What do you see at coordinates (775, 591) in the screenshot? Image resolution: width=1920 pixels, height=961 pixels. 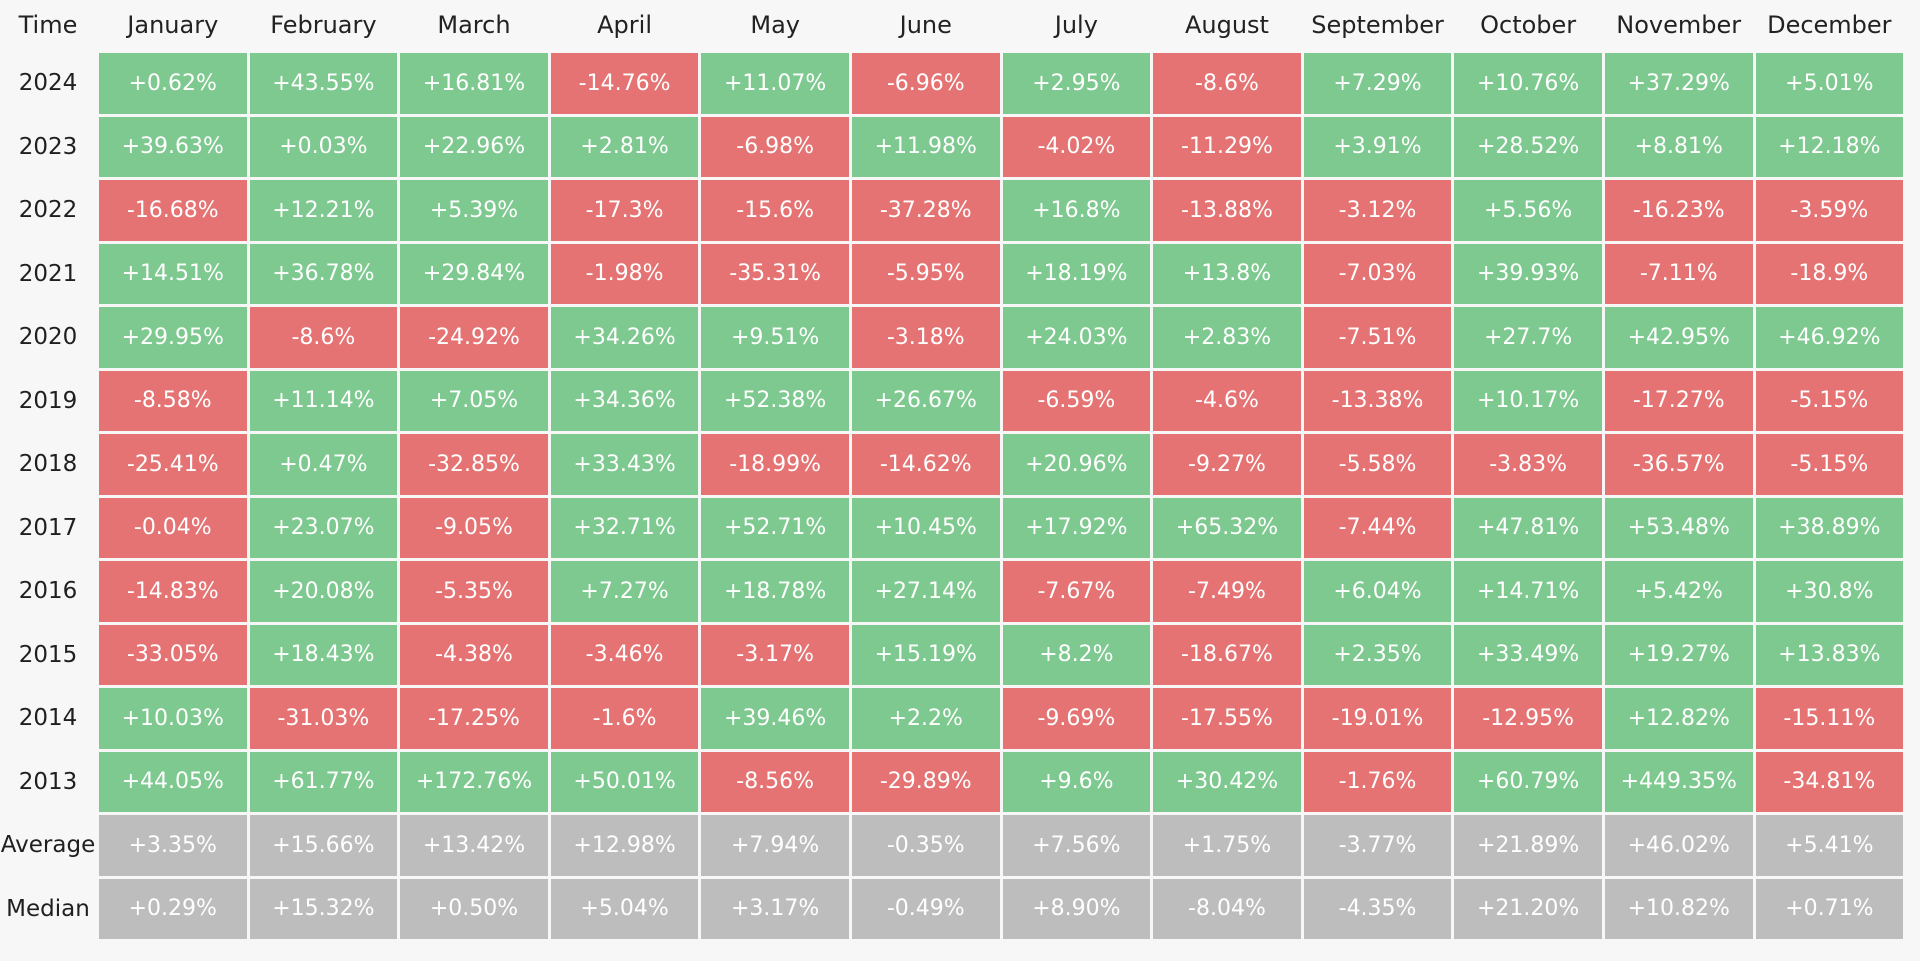 I see `heatmap-cell: +18.78%` at bounding box center [775, 591].